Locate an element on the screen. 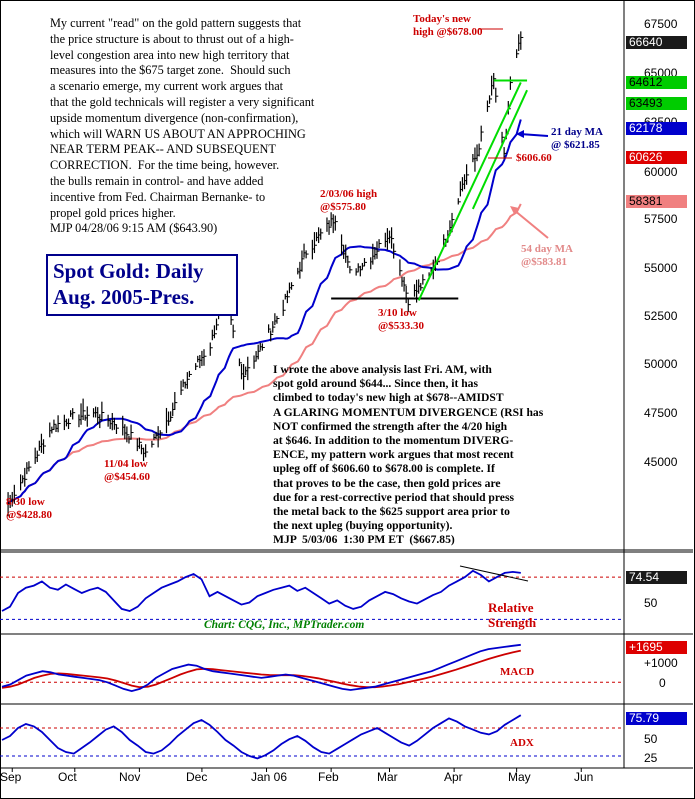 The image size is (695, 799). chart-title-box: Spot Gold: Daily Aug. 2005-Pres. is located at coordinates (142, 285).